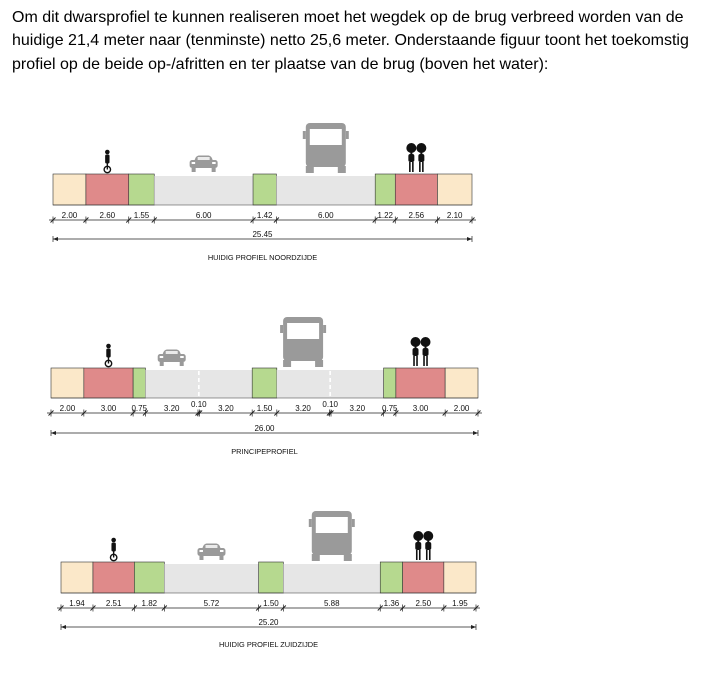 This screenshot has width=728, height=679. What do you see at coordinates (262, 234) in the screenshot?
I see `total-width-label: 25.45` at bounding box center [262, 234].